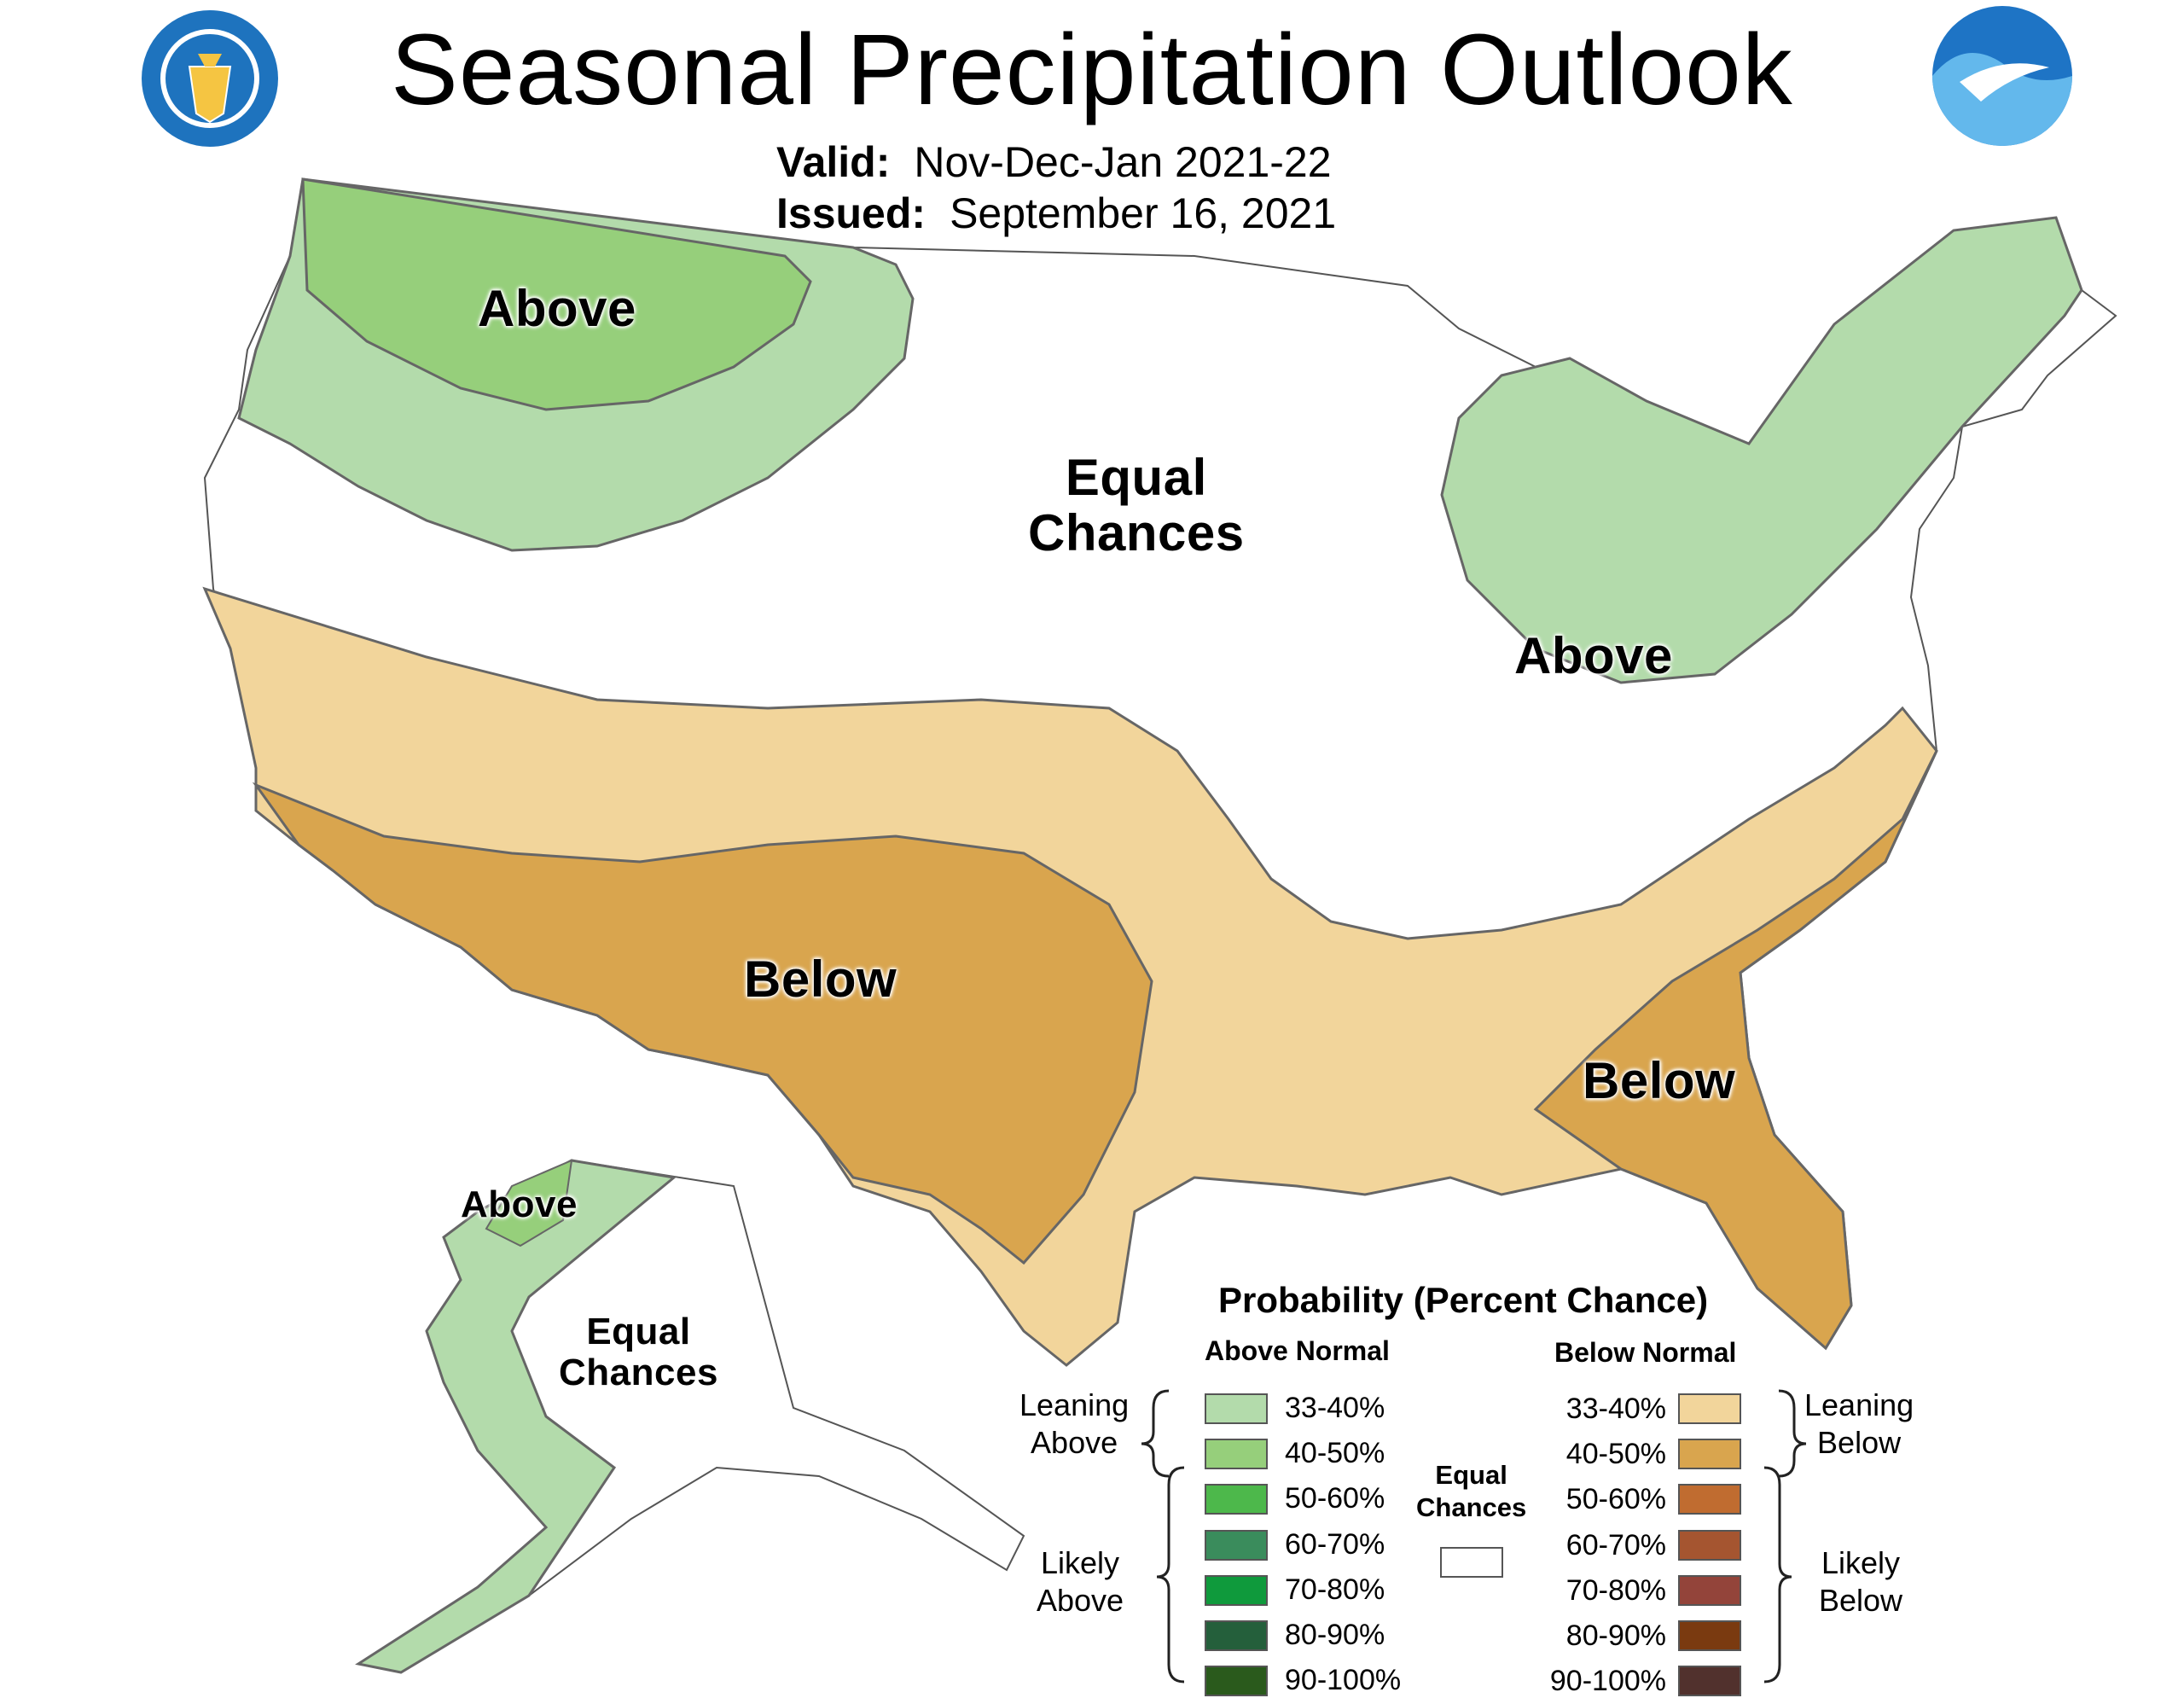  What do you see at coordinates (1123, 162) in the screenshot?
I see `valid-value: Nov-Dec-Jan 2021-22` at bounding box center [1123, 162].